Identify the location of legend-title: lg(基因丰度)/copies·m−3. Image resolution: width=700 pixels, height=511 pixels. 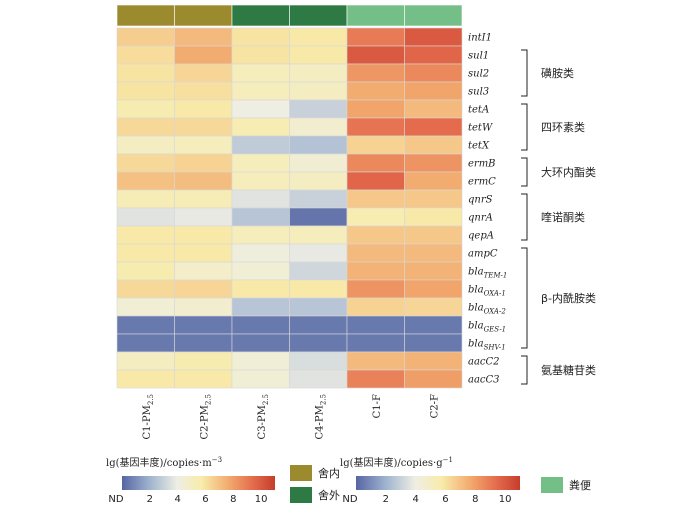
(164, 462).